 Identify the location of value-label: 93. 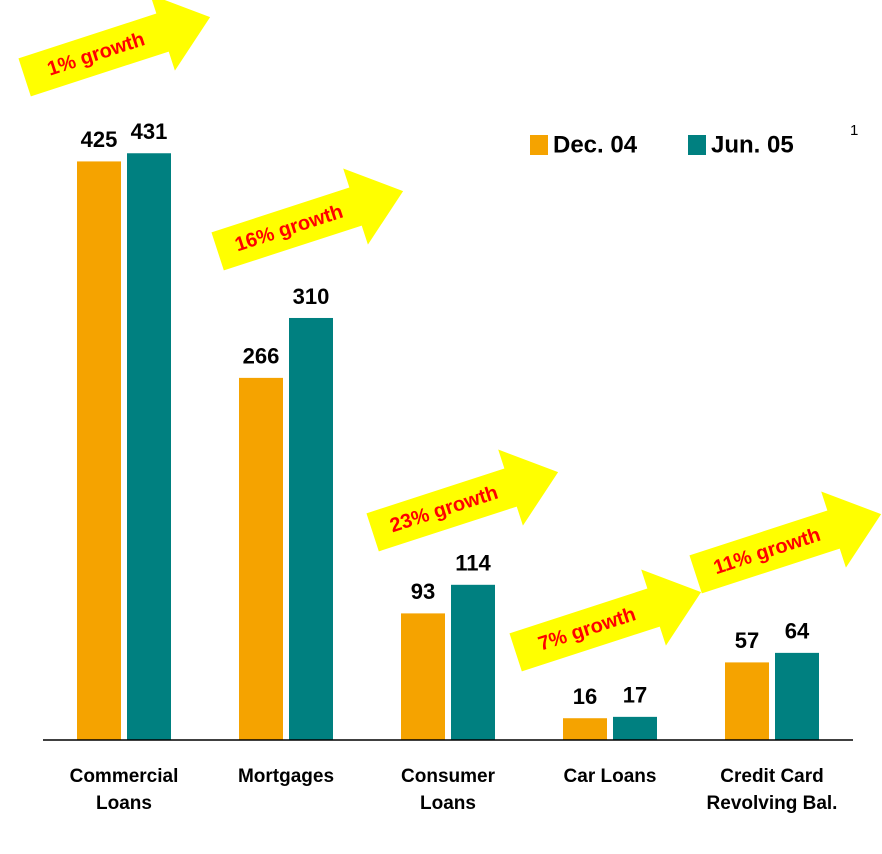
(423, 591).